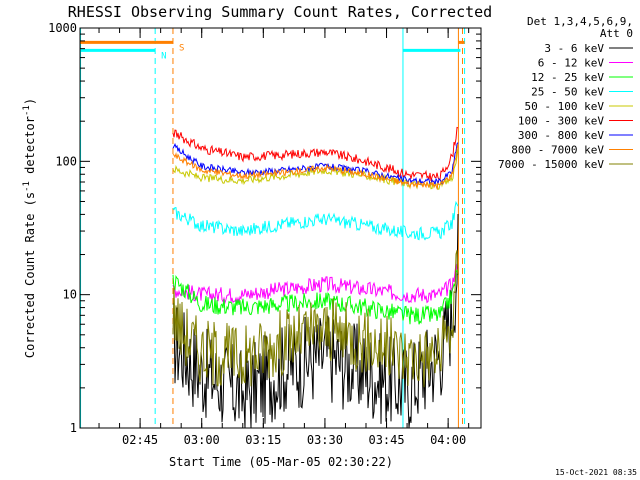 This screenshot has width=640, height=480. What do you see at coordinates (263, 440) in the screenshot?
I see `x-tick-label-2: 03:15` at bounding box center [263, 440].